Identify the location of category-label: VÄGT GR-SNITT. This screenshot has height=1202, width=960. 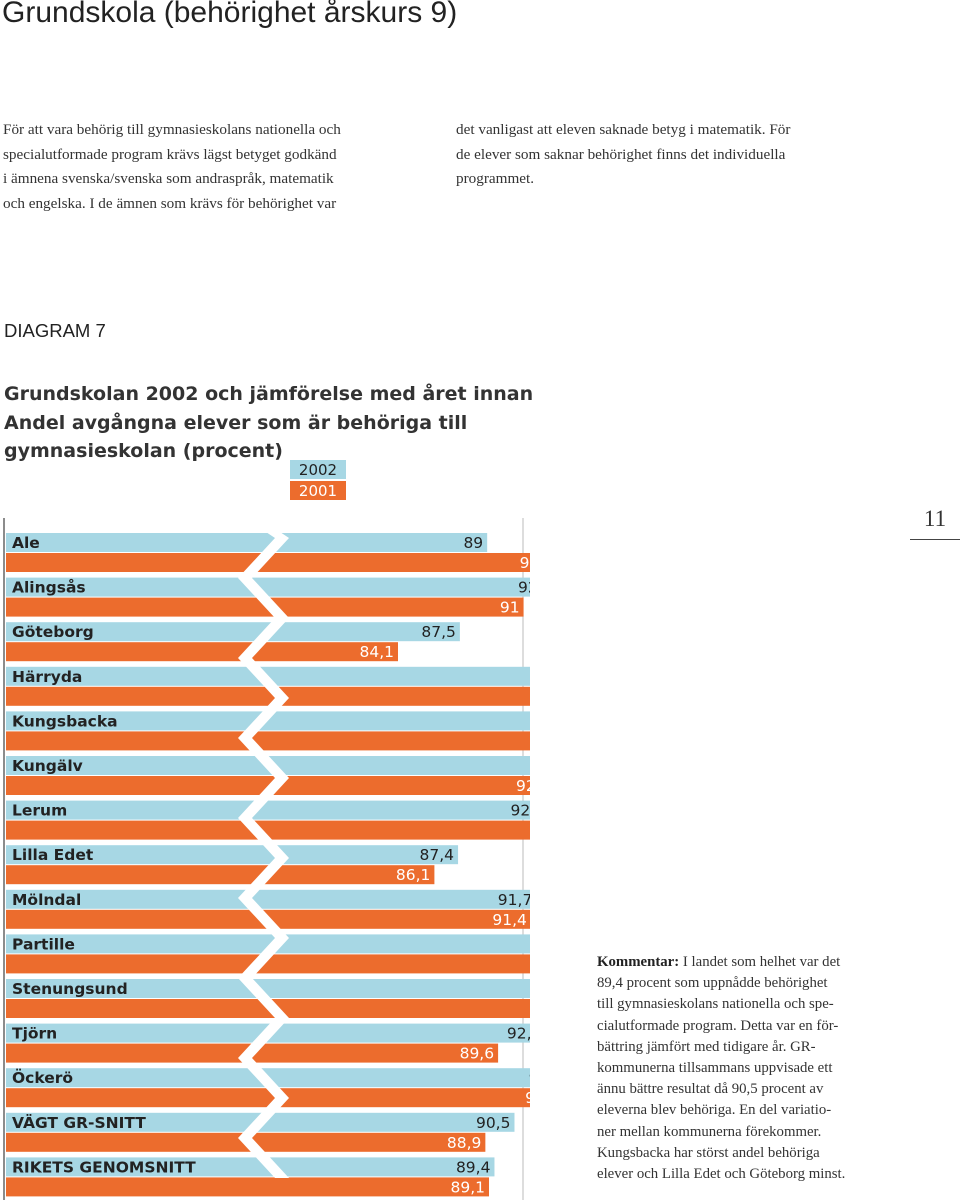
(79, 1122).